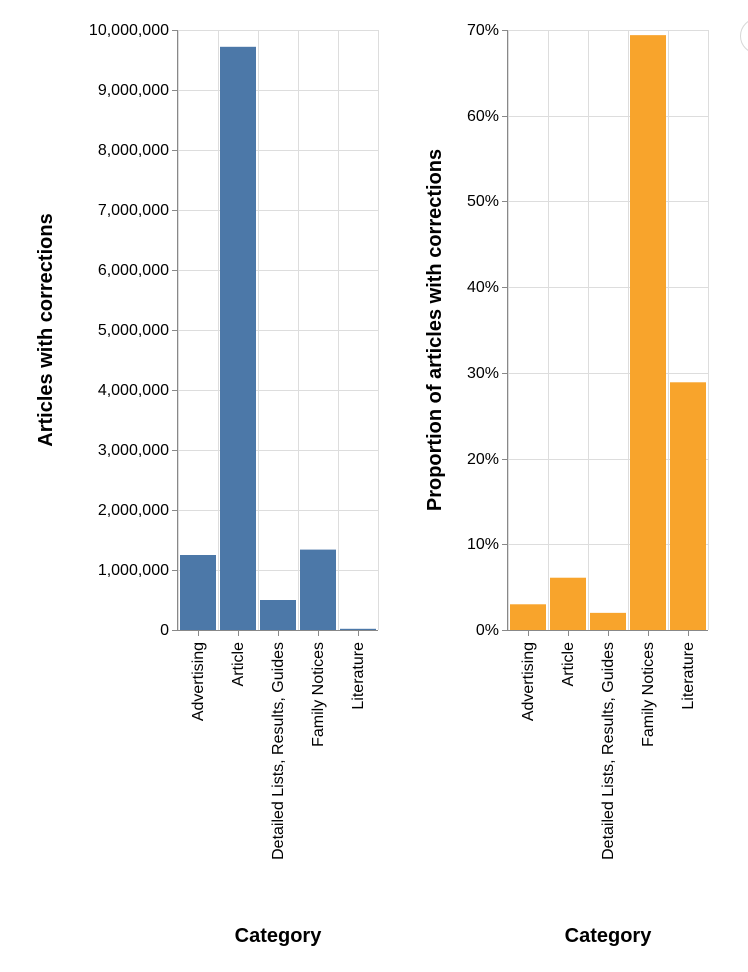  What do you see at coordinates (483, 116) in the screenshot?
I see `y-tick-label: 60%` at bounding box center [483, 116].